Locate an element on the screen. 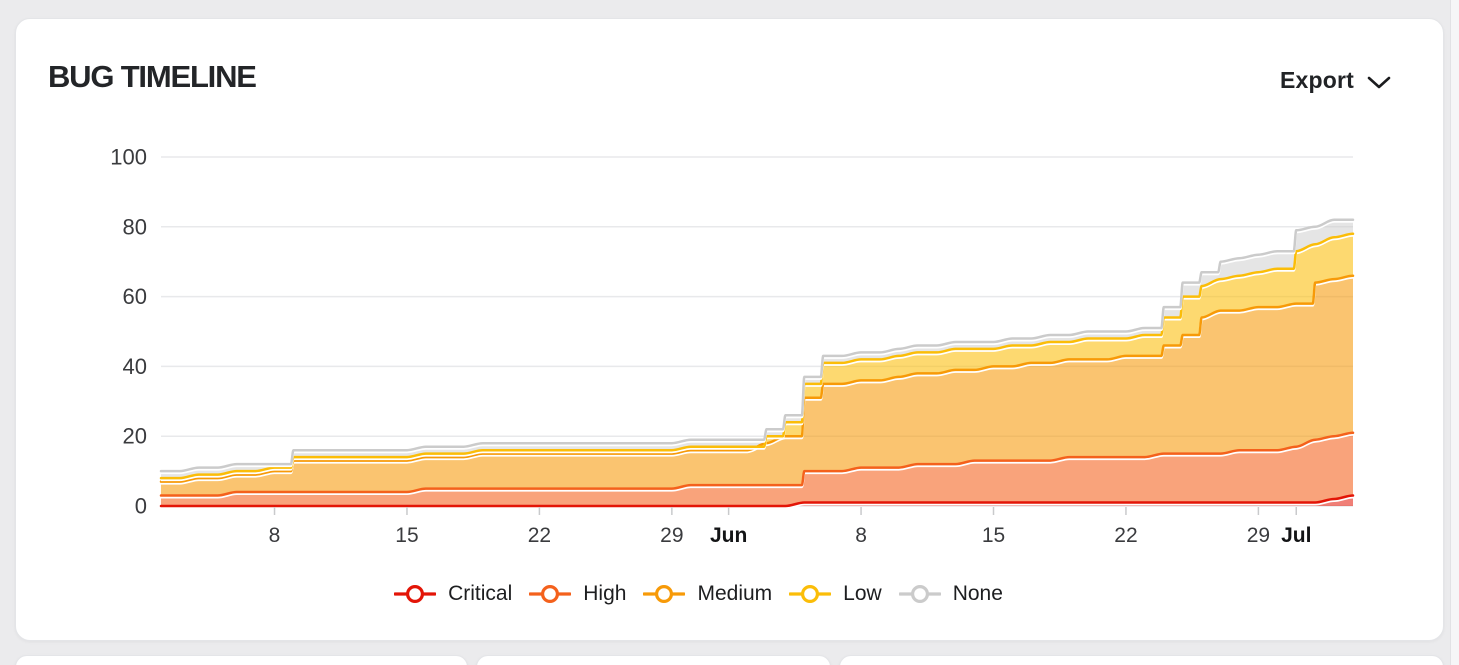  legend-item-none: None is located at coordinates (950, 594).